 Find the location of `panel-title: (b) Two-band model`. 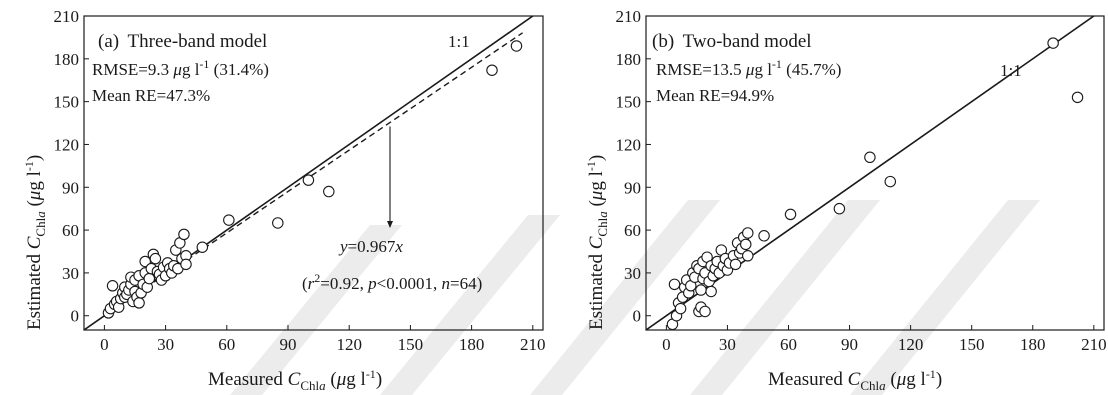

panel-title: (b) Two-band model is located at coordinates (732, 41).